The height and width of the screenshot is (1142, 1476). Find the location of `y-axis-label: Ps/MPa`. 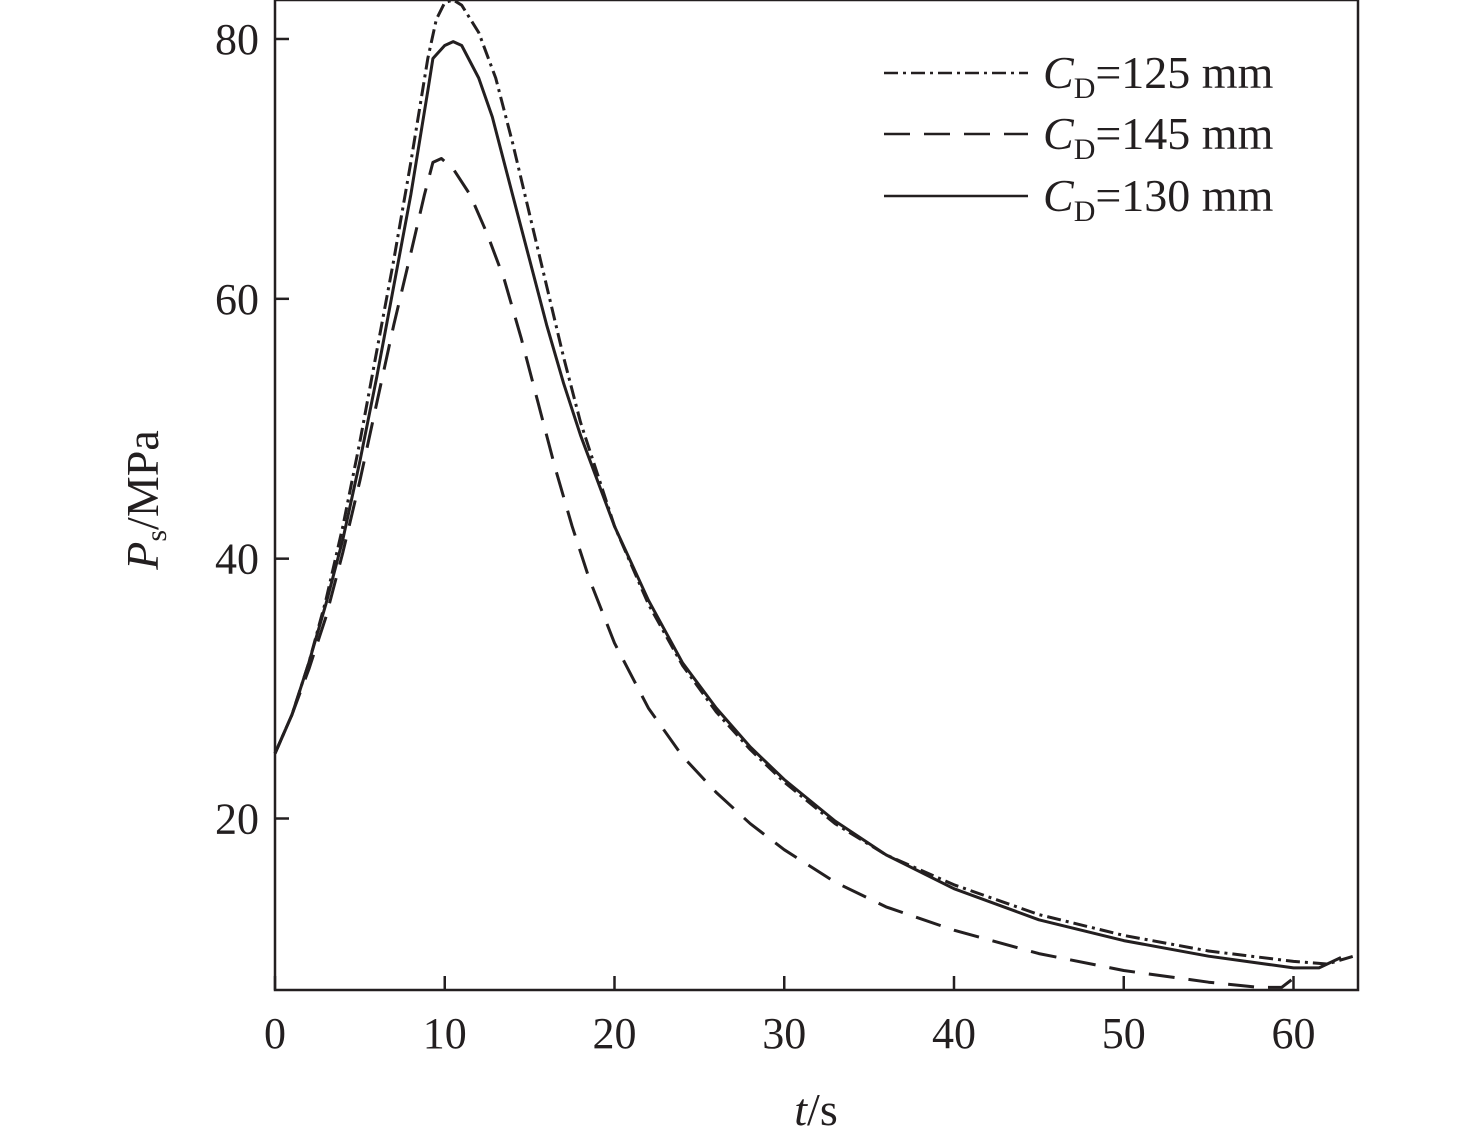

y-axis-label: Ps/MPa is located at coordinates (145, 500).